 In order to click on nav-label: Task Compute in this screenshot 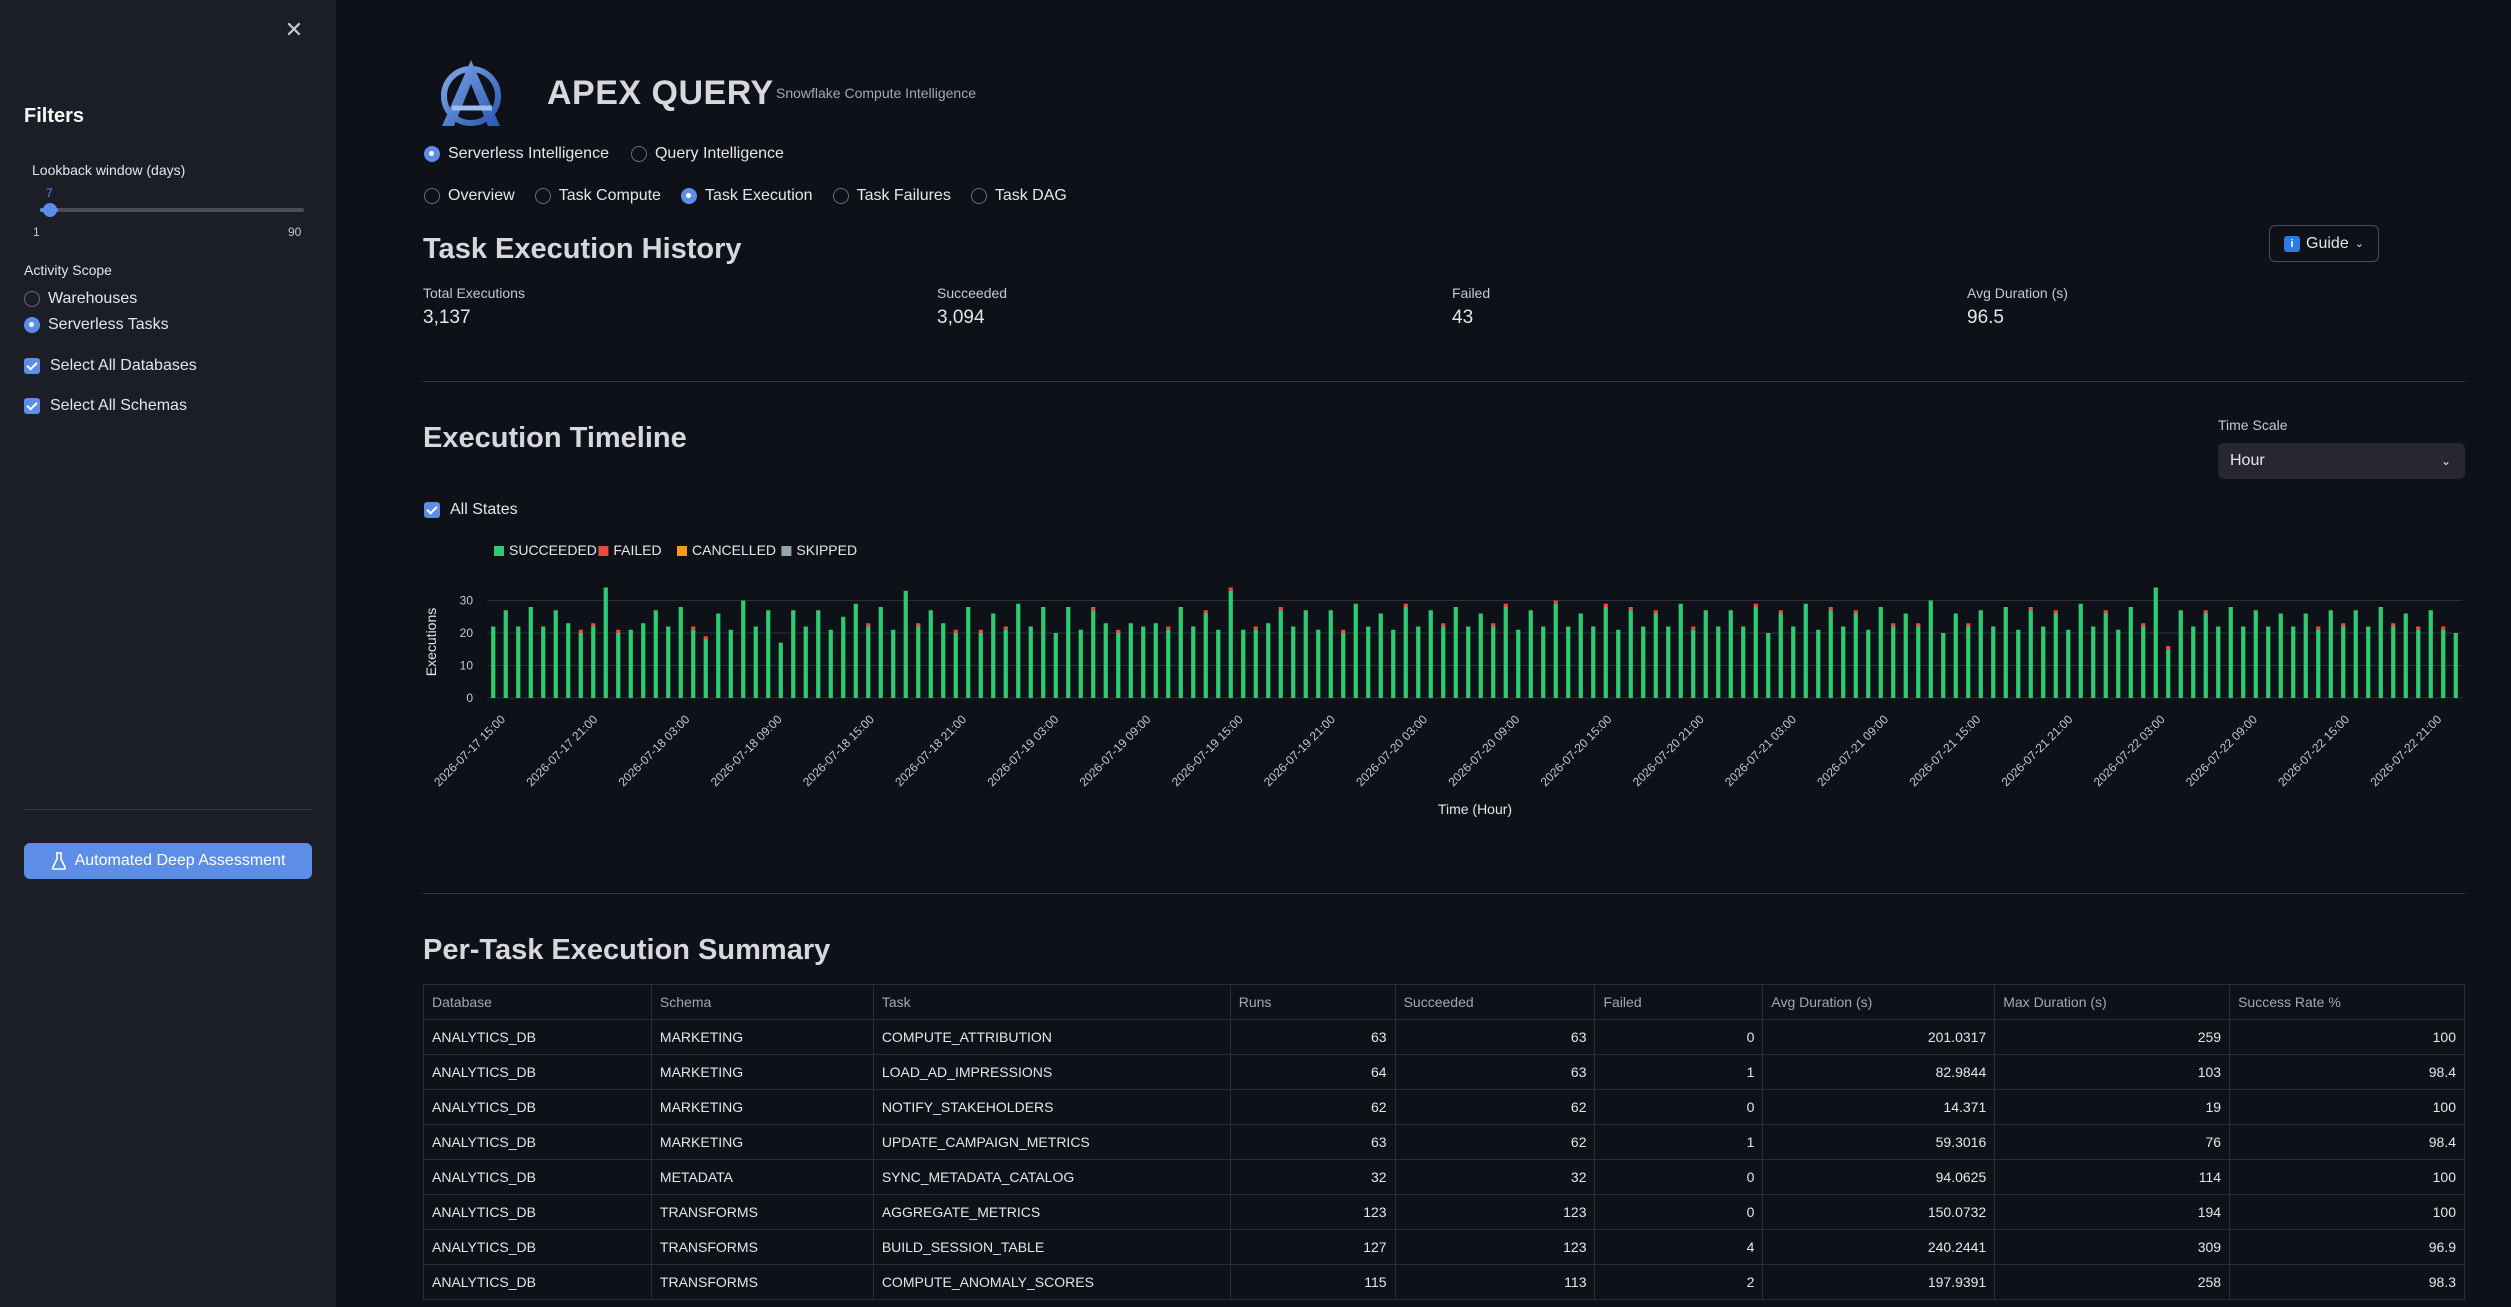, I will do `click(609, 195)`.